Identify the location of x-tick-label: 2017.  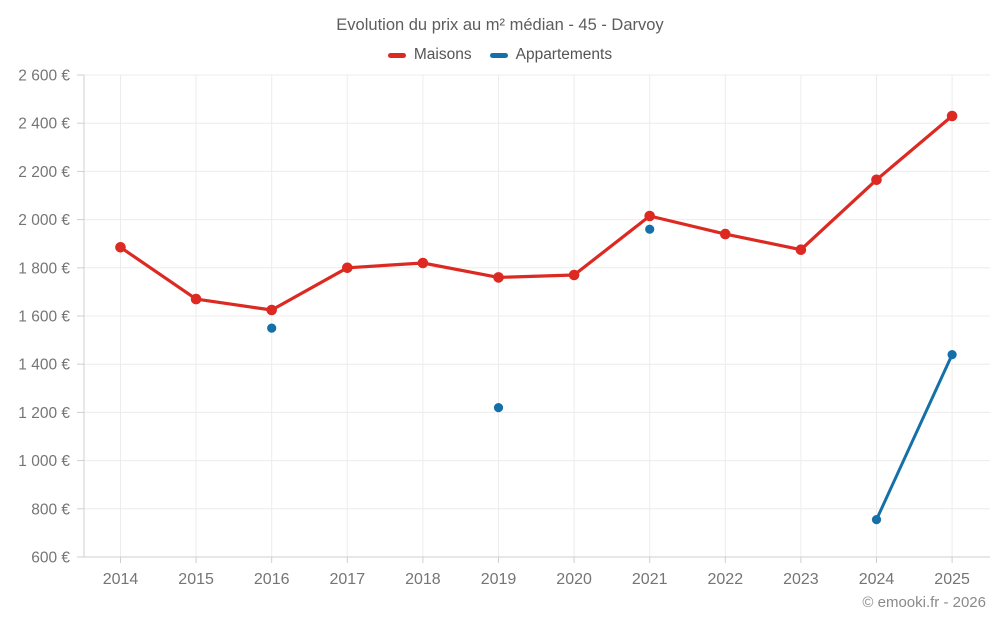
(348, 579).